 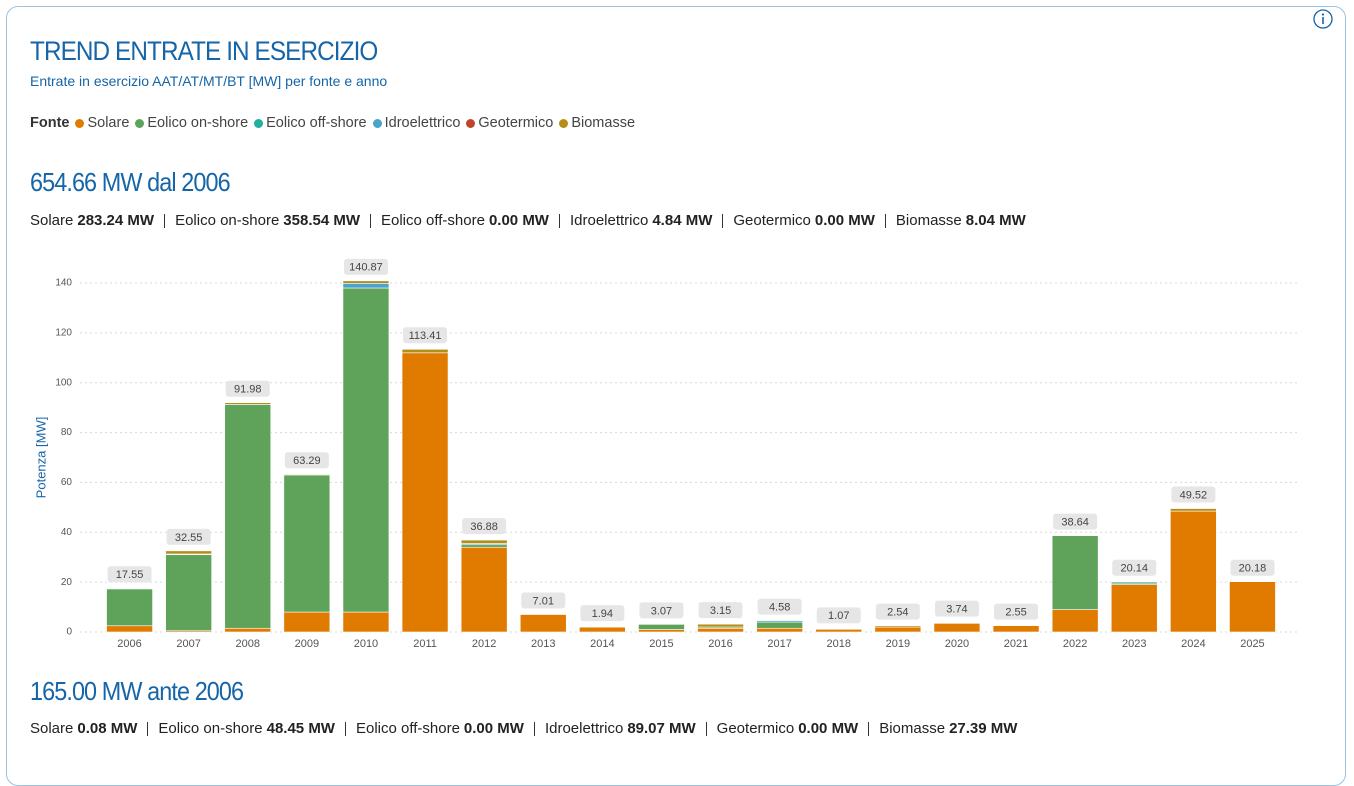 I want to click on summary-item: Biomasse 8.04 MW, so click(x=961, y=220).